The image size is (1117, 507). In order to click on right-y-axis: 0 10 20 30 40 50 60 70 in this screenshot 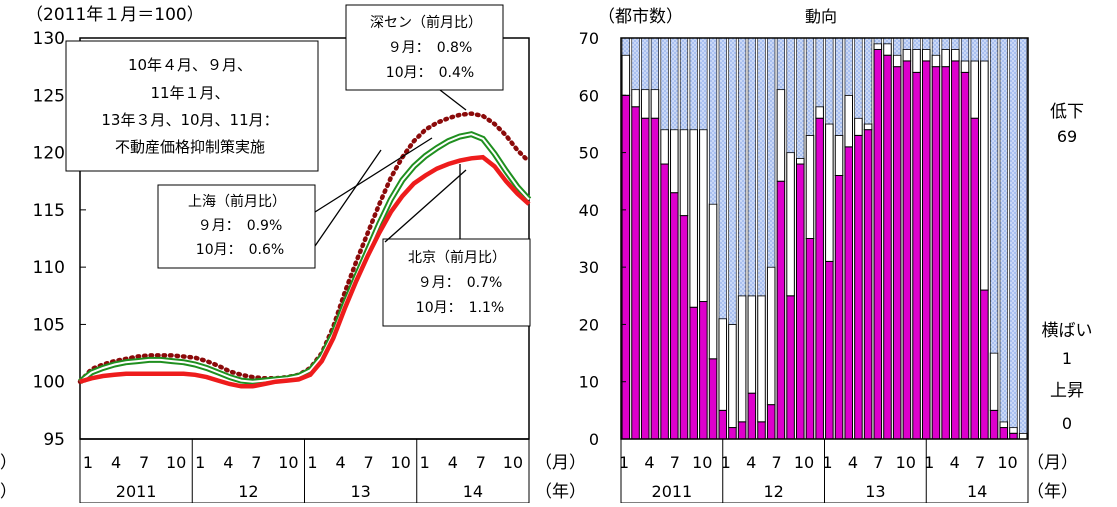, I will do `click(602, 239)`.